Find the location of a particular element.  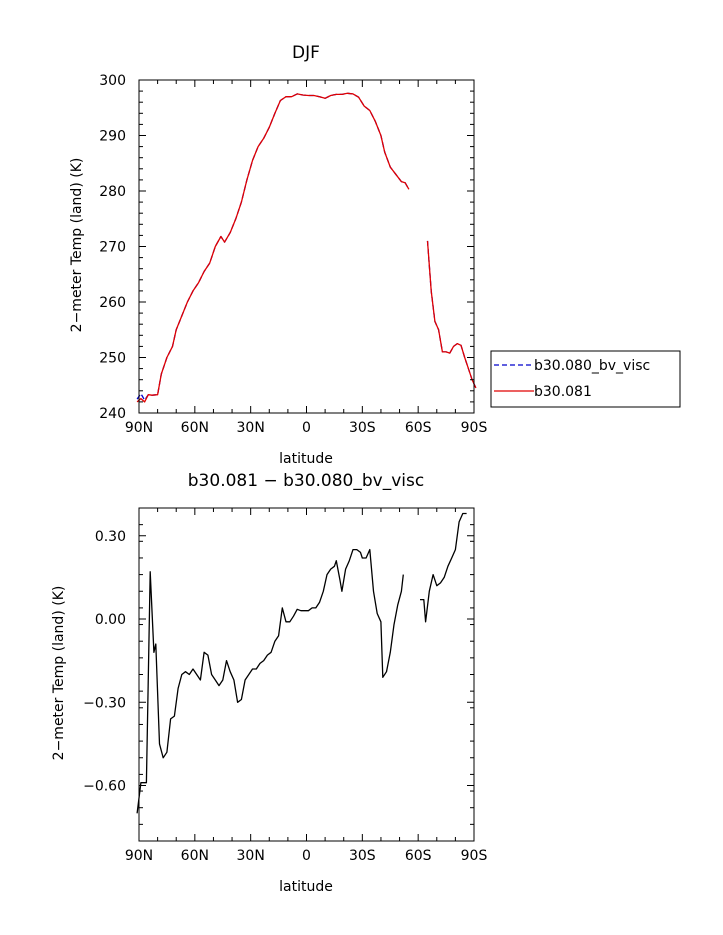

legend-box is located at coordinates (585, 379).